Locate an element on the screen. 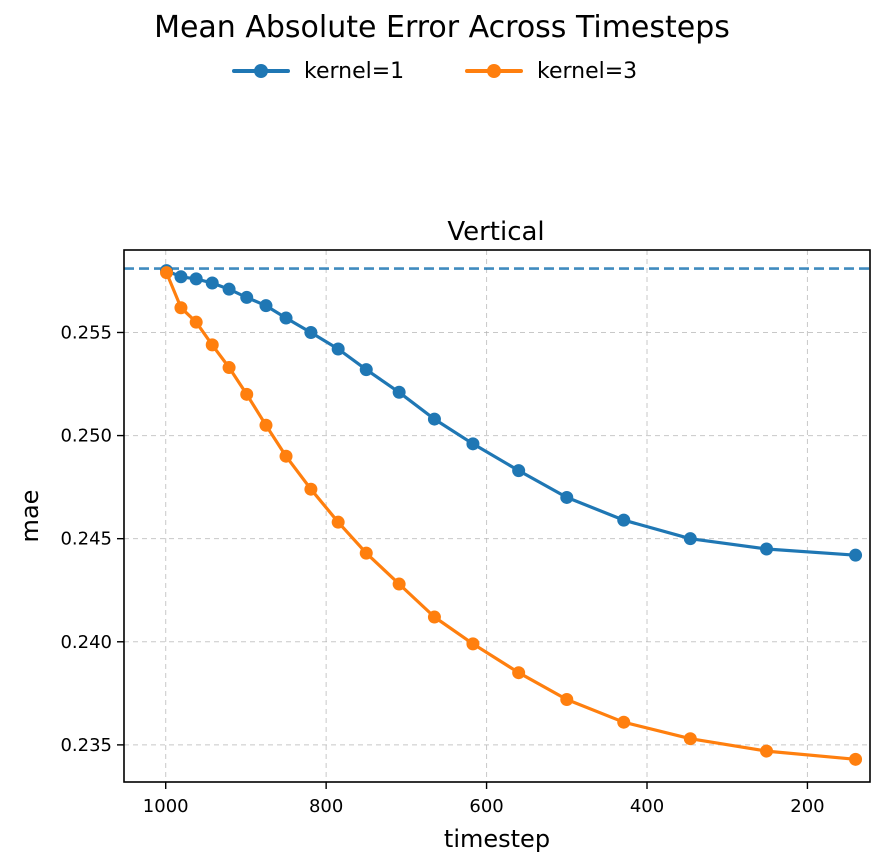 Image resolution: width=884 pixels, height=867 pixels. legend-marker-kernel3 is located at coordinates (494, 71).